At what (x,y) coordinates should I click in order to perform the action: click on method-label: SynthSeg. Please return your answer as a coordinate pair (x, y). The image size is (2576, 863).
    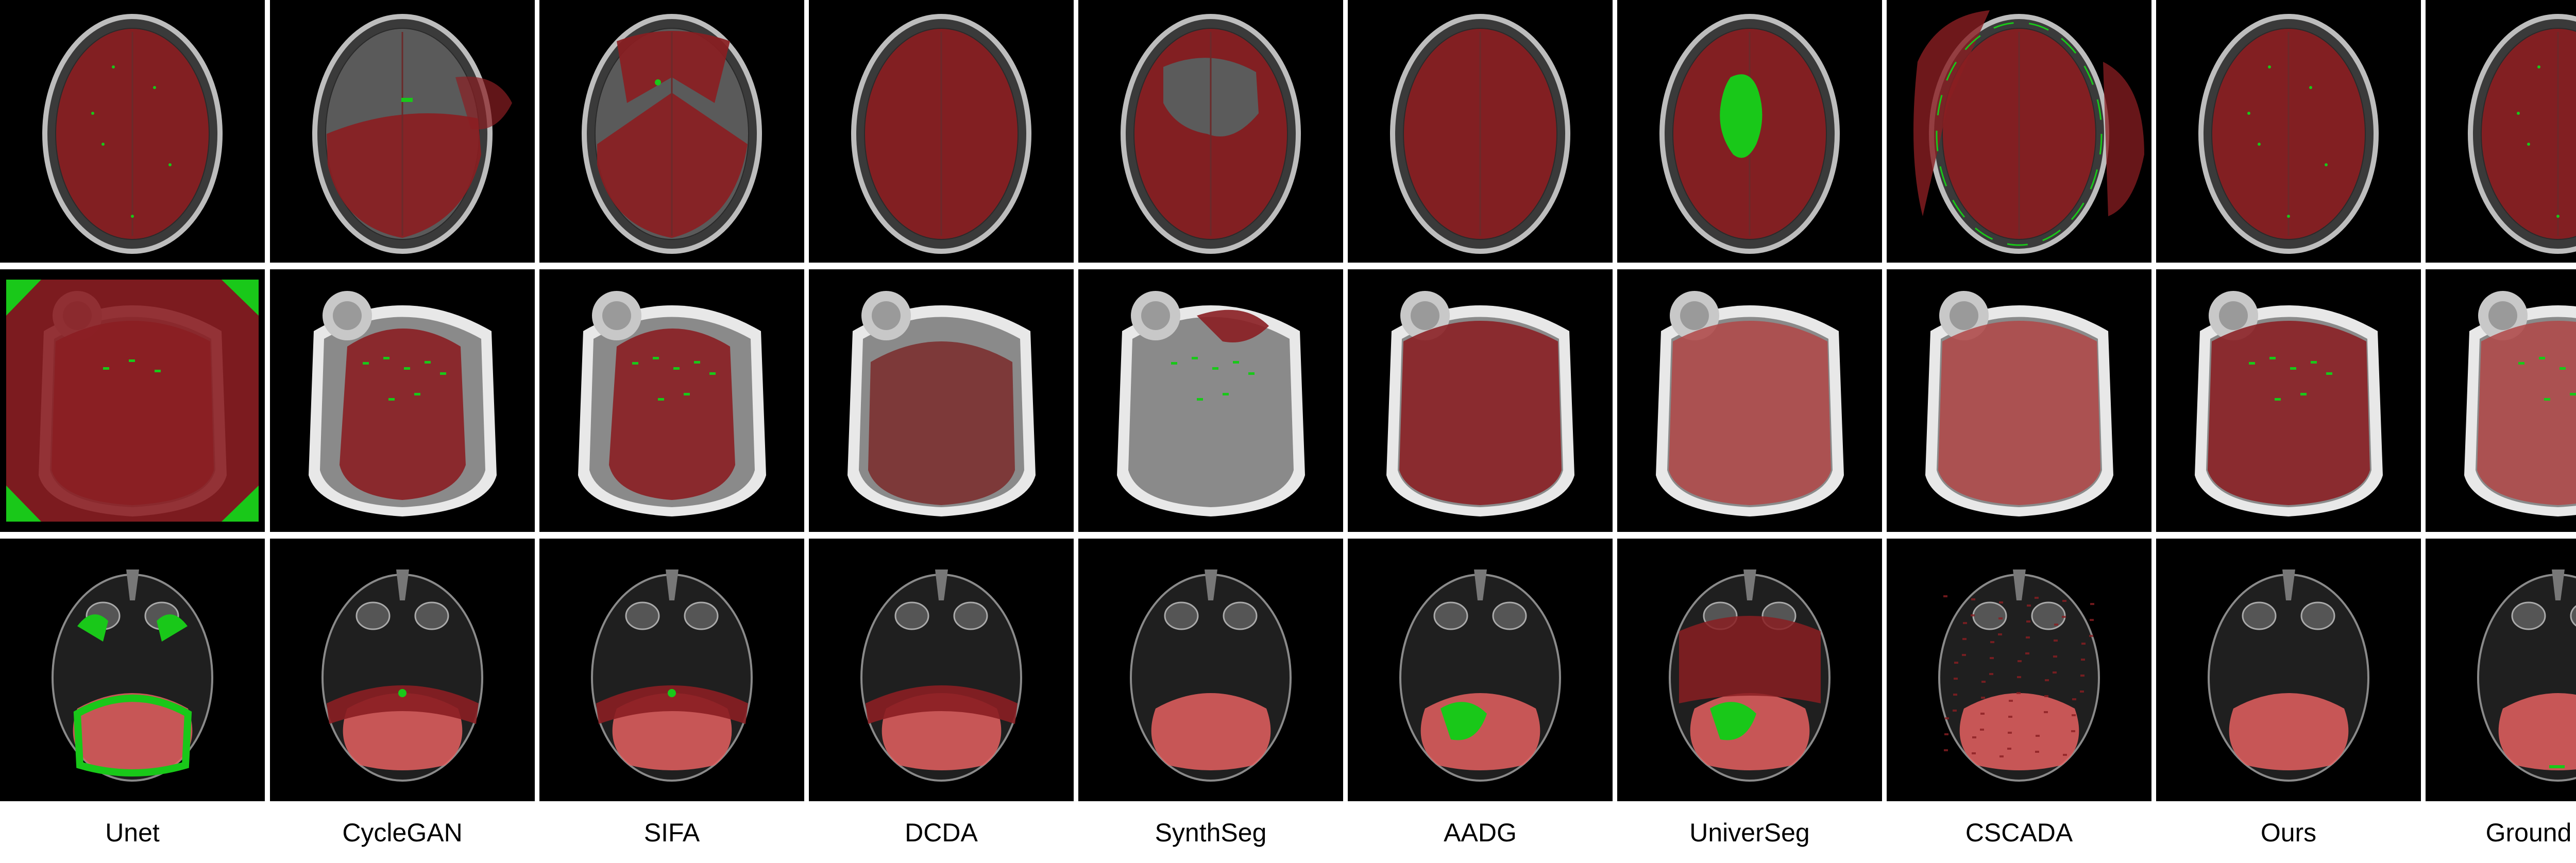
    Looking at the image, I should click on (1211, 832).